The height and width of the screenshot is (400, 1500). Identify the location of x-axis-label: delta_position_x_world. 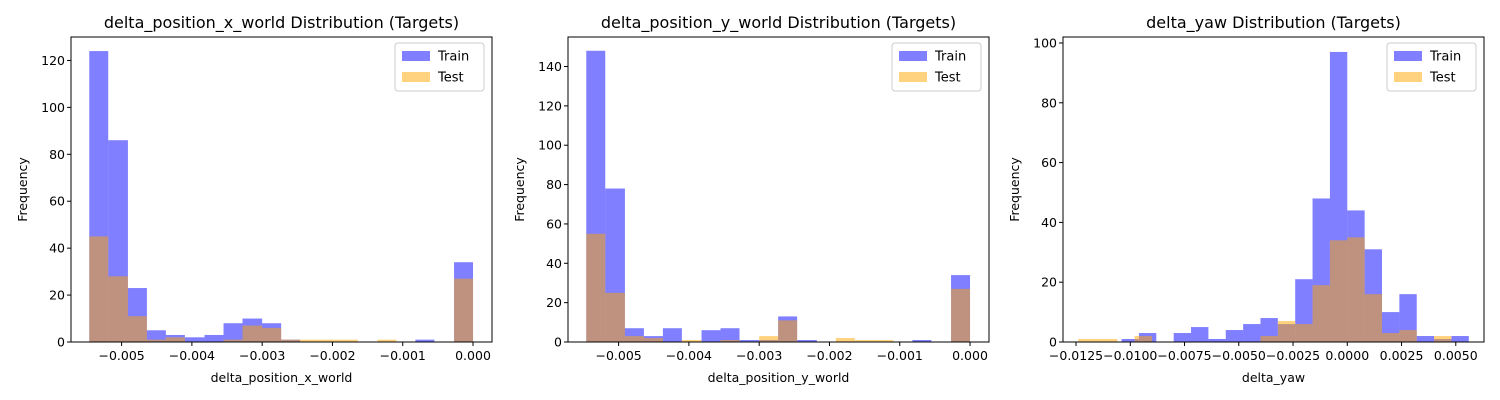
(282, 377).